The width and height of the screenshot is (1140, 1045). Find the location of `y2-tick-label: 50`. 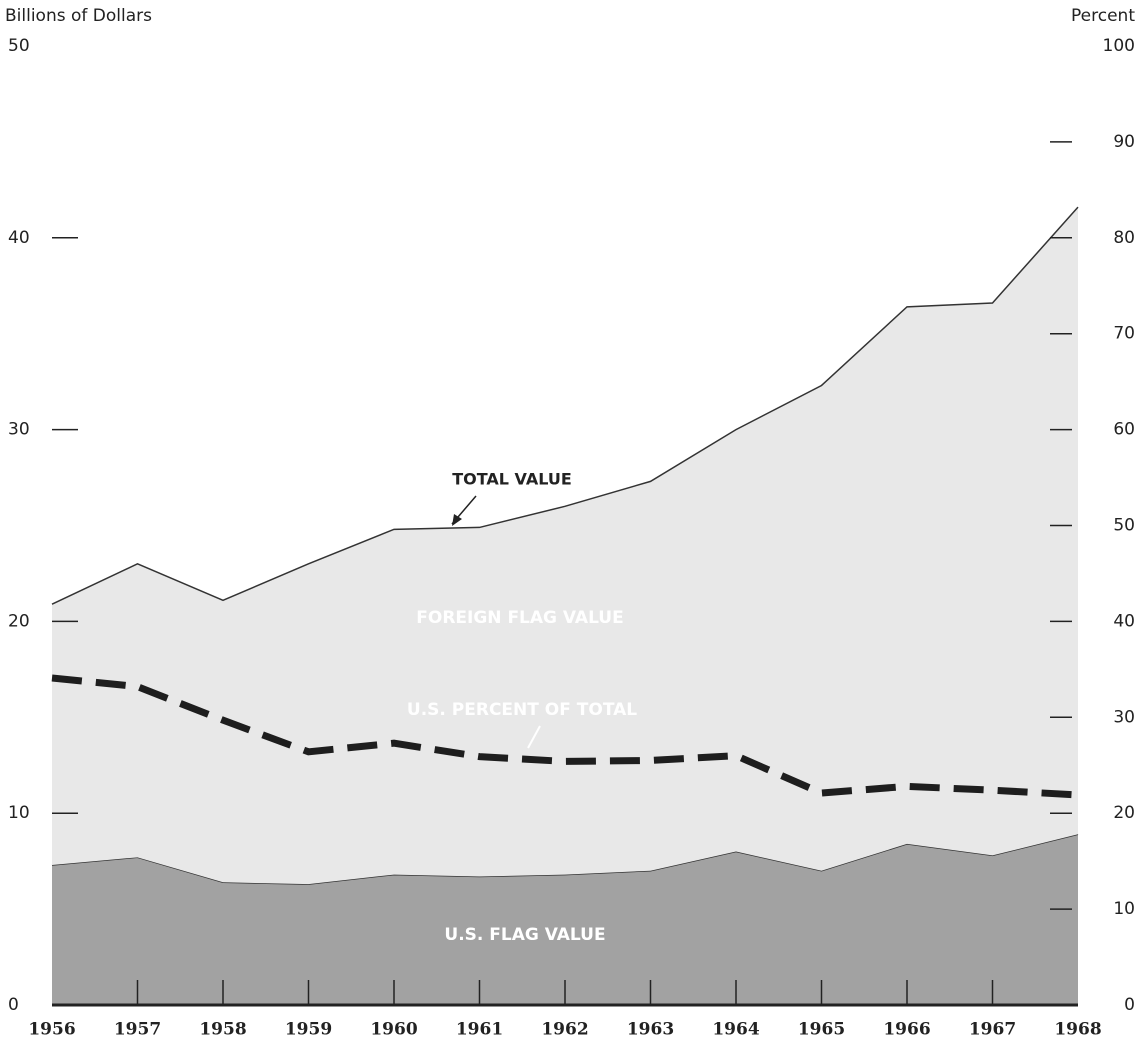

y2-tick-label: 50 is located at coordinates (1124, 526).